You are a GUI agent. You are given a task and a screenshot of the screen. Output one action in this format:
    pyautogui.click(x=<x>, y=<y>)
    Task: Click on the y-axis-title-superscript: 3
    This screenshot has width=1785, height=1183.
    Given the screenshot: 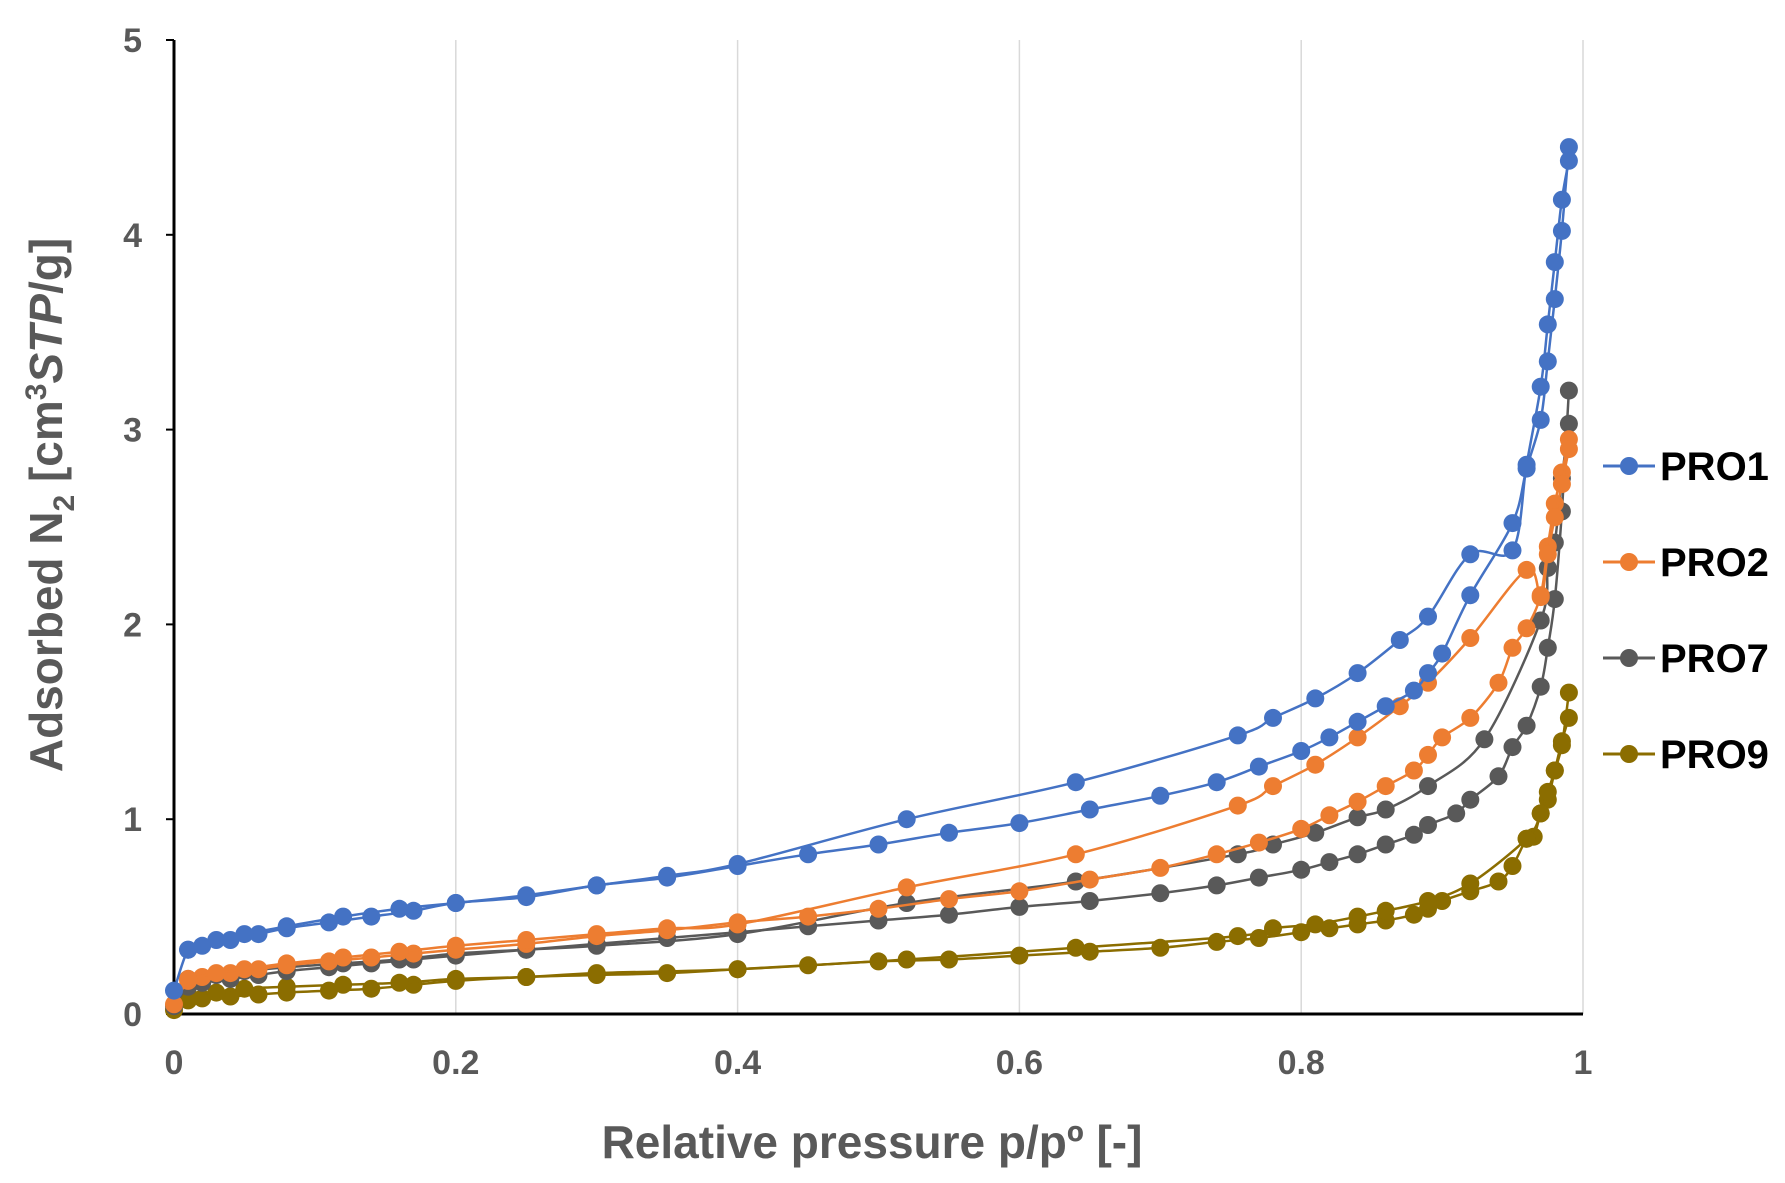 What is the action you would take?
    pyautogui.click(x=36, y=392)
    